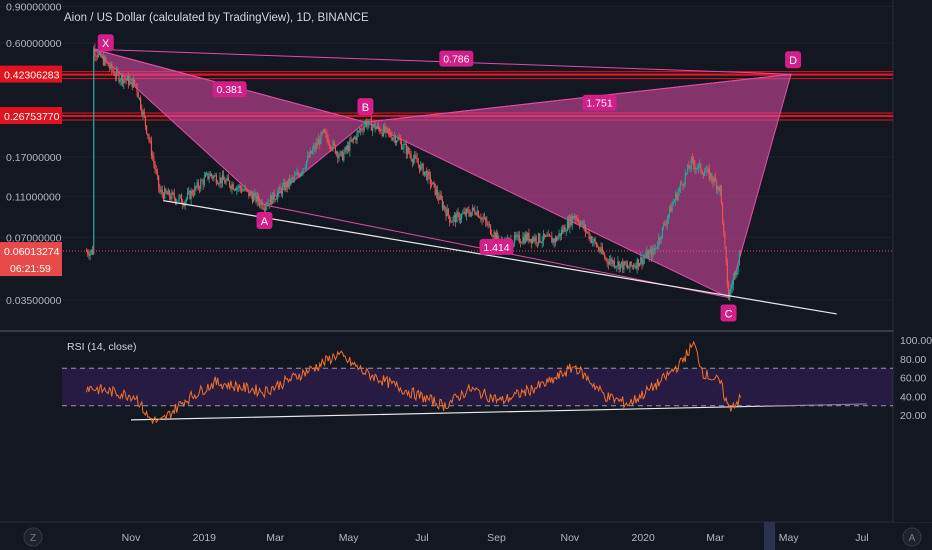  What do you see at coordinates (264, 221) in the screenshot?
I see `pattern-point-a` at bounding box center [264, 221].